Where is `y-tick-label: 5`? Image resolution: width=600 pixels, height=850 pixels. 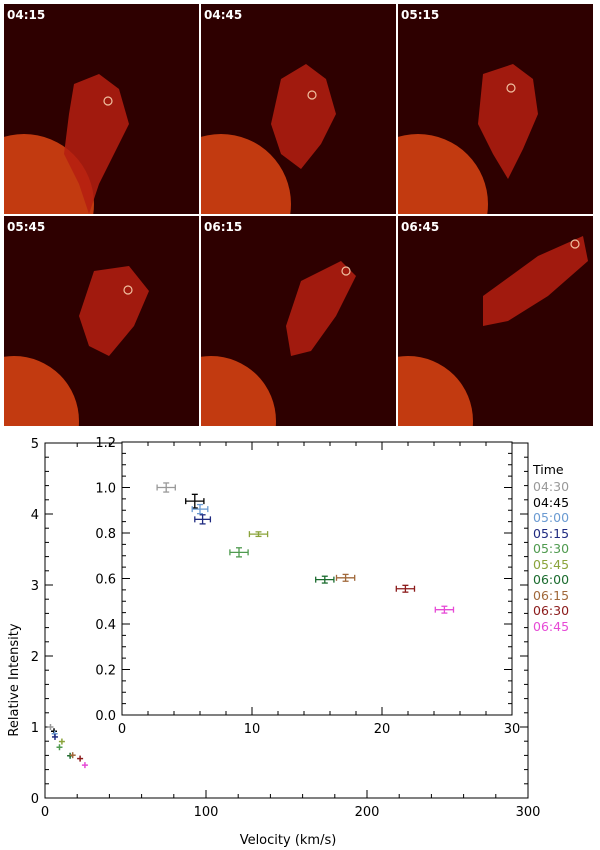 y-tick-label: 5 is located at coordinates (35, 444).